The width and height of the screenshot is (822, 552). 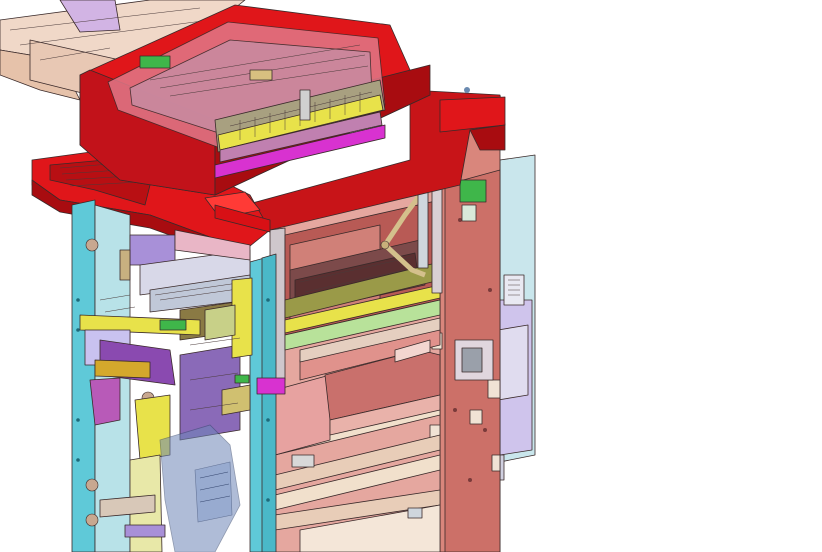 I want to click on paper-feed-mechanism, so click(x=182, y=390).